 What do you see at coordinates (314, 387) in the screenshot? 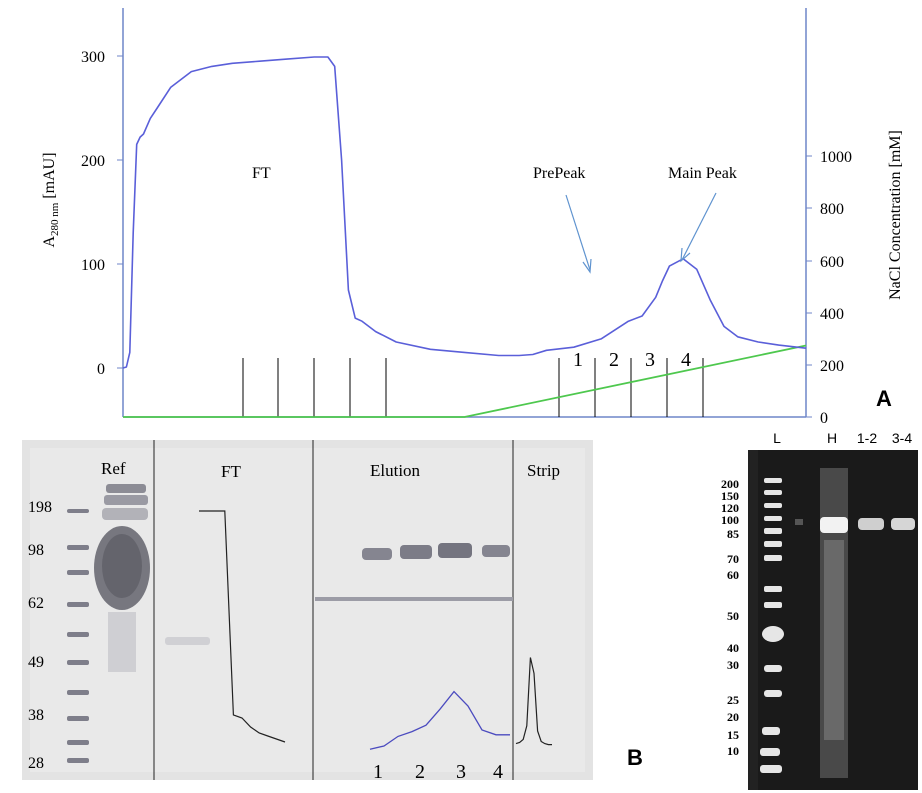
I see `ft-fraction-markers` at bounding box center [314, 387].